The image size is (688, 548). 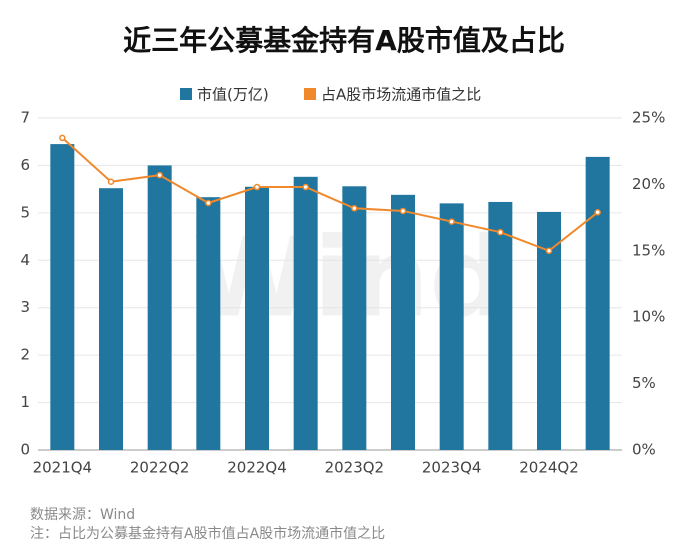 I want to click on source-note: 数据来源：Wind, so click(x=82, y=515).